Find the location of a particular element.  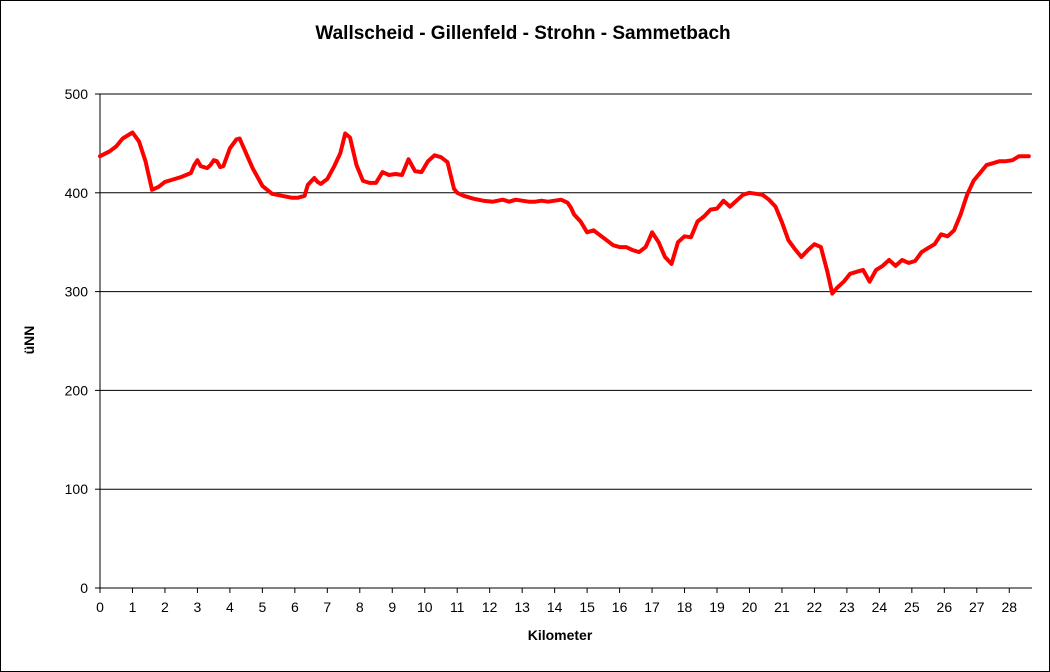

y-tick-labels: 0 100 200 300 400 500 is located at coordinates (77, 341).